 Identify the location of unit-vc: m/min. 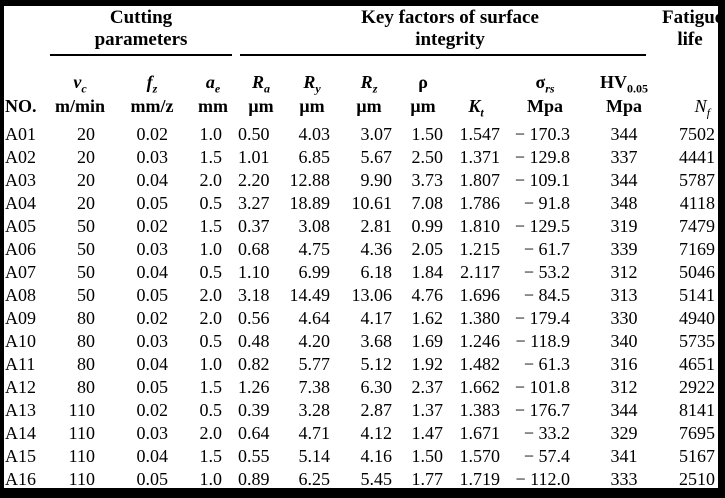
(79, 106).